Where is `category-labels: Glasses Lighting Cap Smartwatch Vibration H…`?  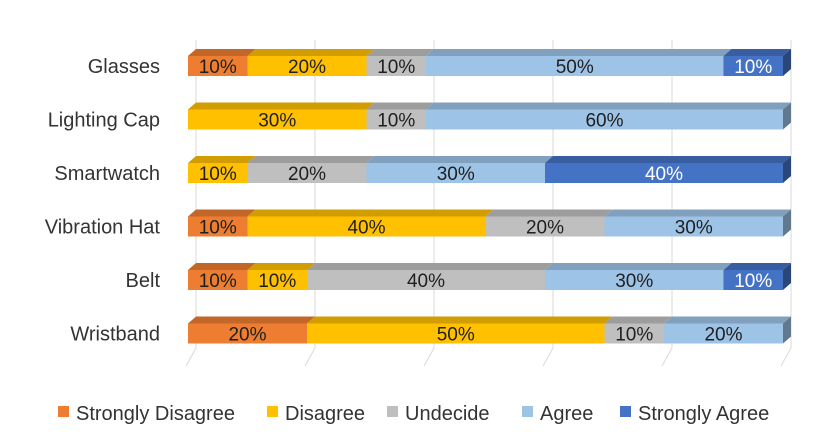
category-labels: Glasses Lighting Cap Smartwatch Vibration H… is located at coordinates (103, 201).